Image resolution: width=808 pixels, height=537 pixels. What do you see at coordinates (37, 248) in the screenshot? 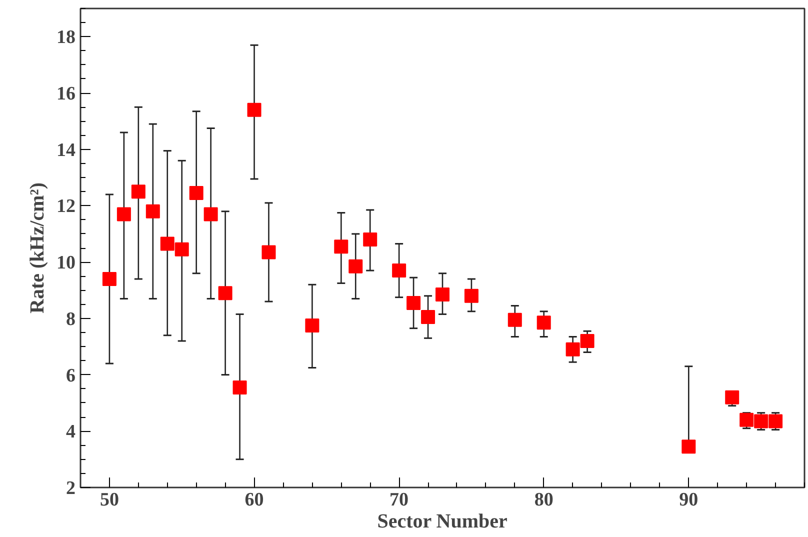
I see `y-axis-title: Rate (kHz/cm²)` at bounding box center [37, 248].